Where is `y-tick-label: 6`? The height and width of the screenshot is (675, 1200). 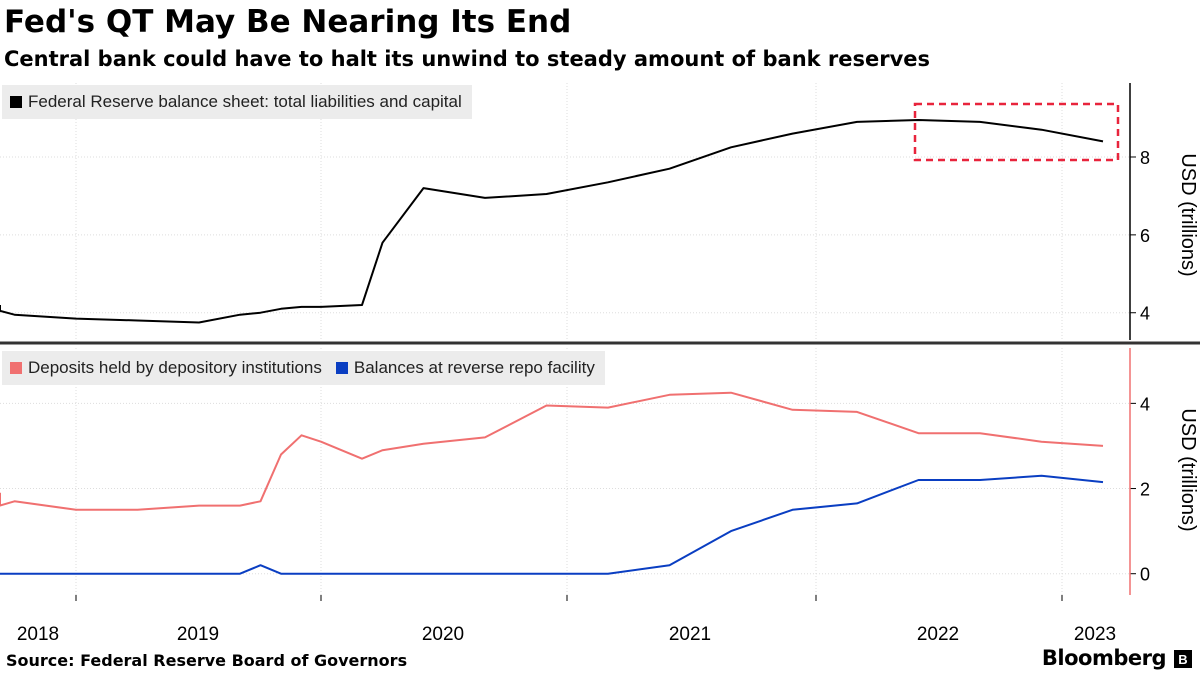
y-tick-label: 6 is located at coordinates (1145, 236).